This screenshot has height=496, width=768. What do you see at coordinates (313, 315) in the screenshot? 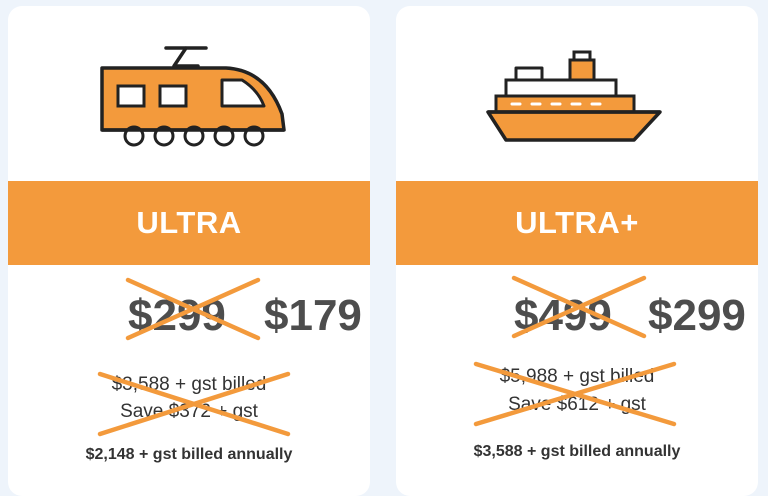
I see `new-price: $179` at bounding box center [313, 315].